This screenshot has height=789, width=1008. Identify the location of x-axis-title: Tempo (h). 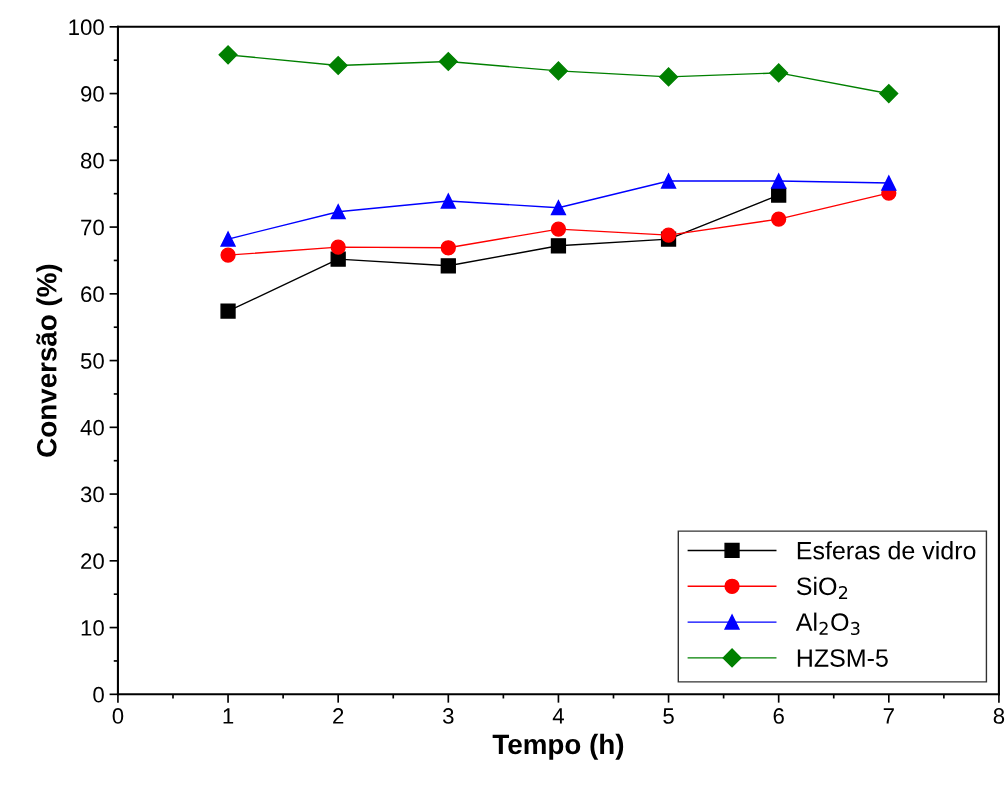
(558, 746).